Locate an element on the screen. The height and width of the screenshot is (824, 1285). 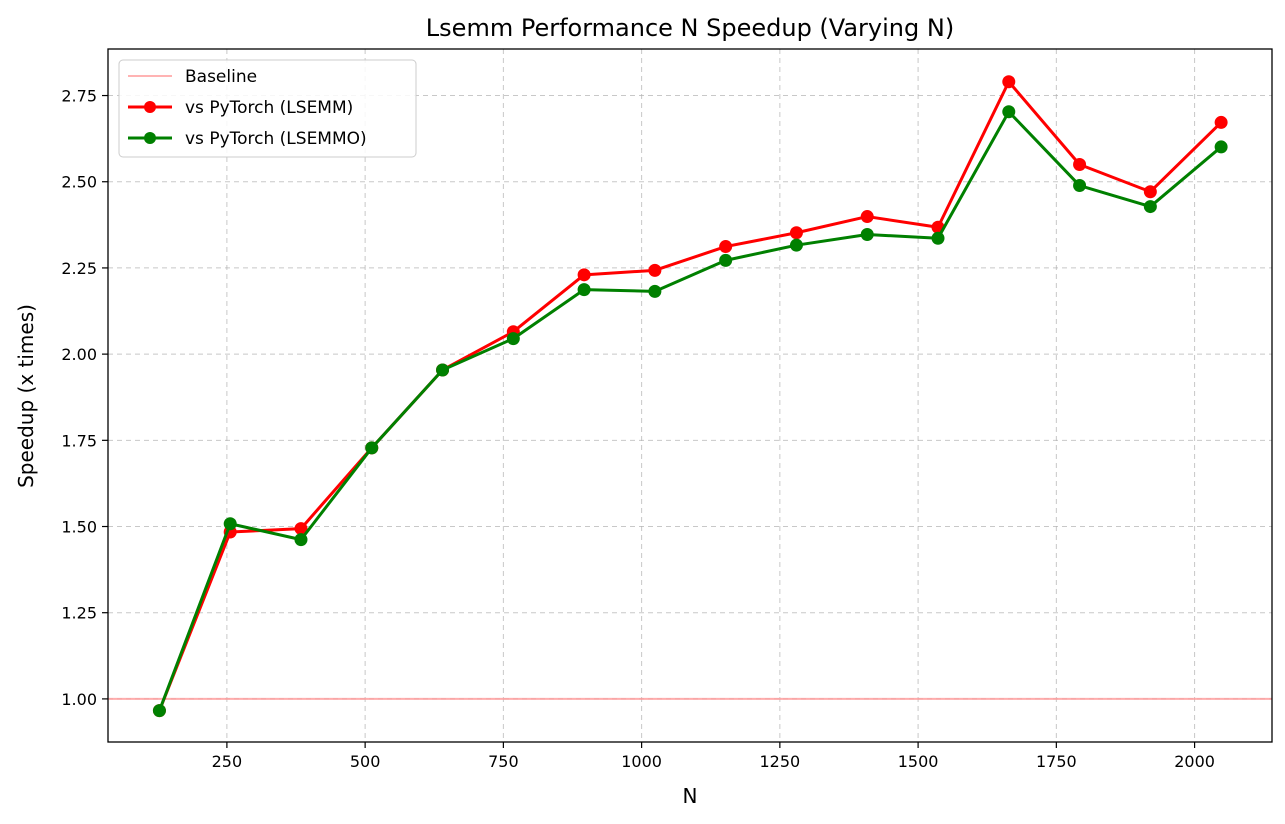
y-tick-label: 2.75 is located at coordinates (79, 96).